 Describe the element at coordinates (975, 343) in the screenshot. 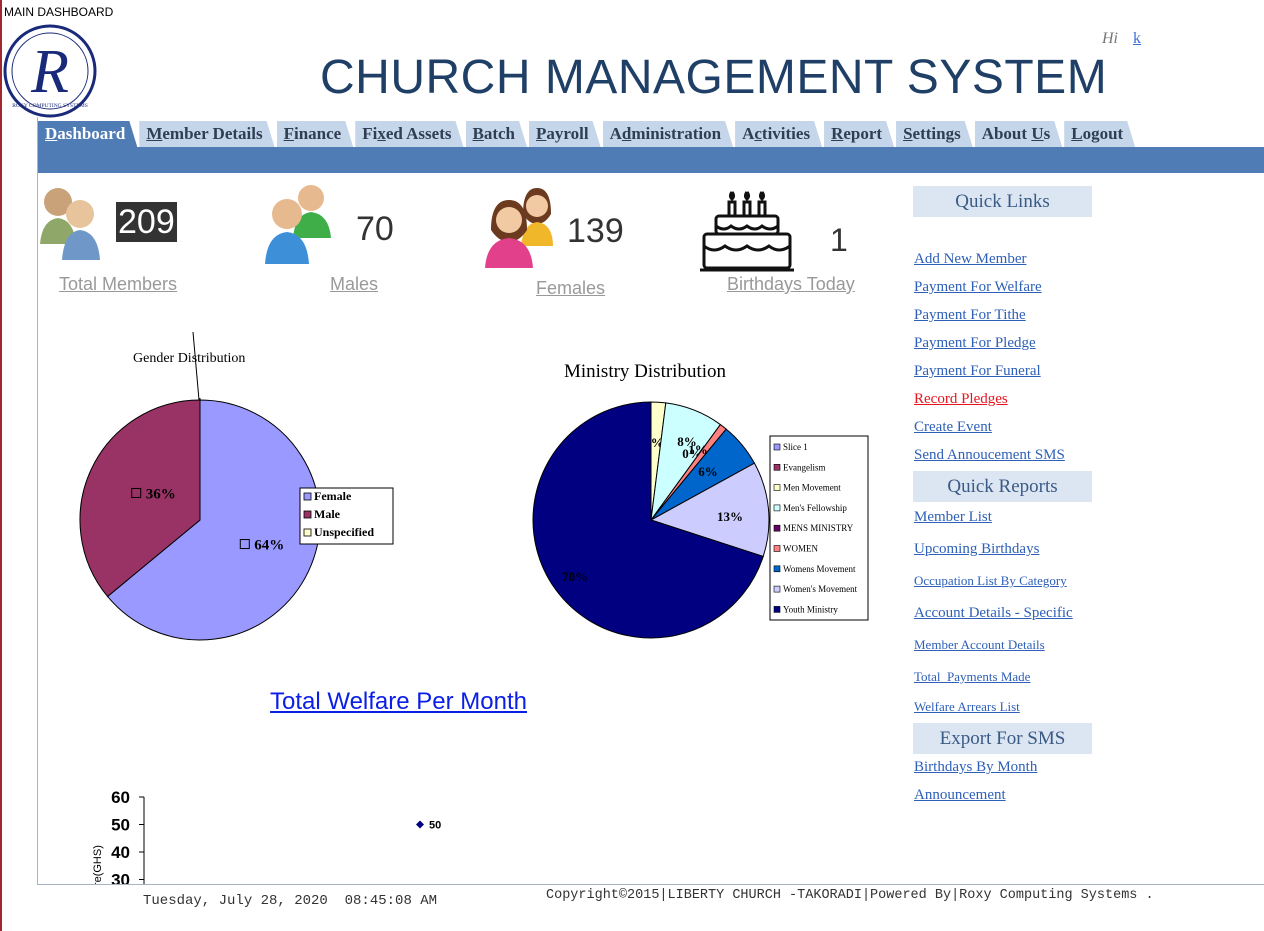

I see `payment-pledge-link: Payment For Pledge` at that location.